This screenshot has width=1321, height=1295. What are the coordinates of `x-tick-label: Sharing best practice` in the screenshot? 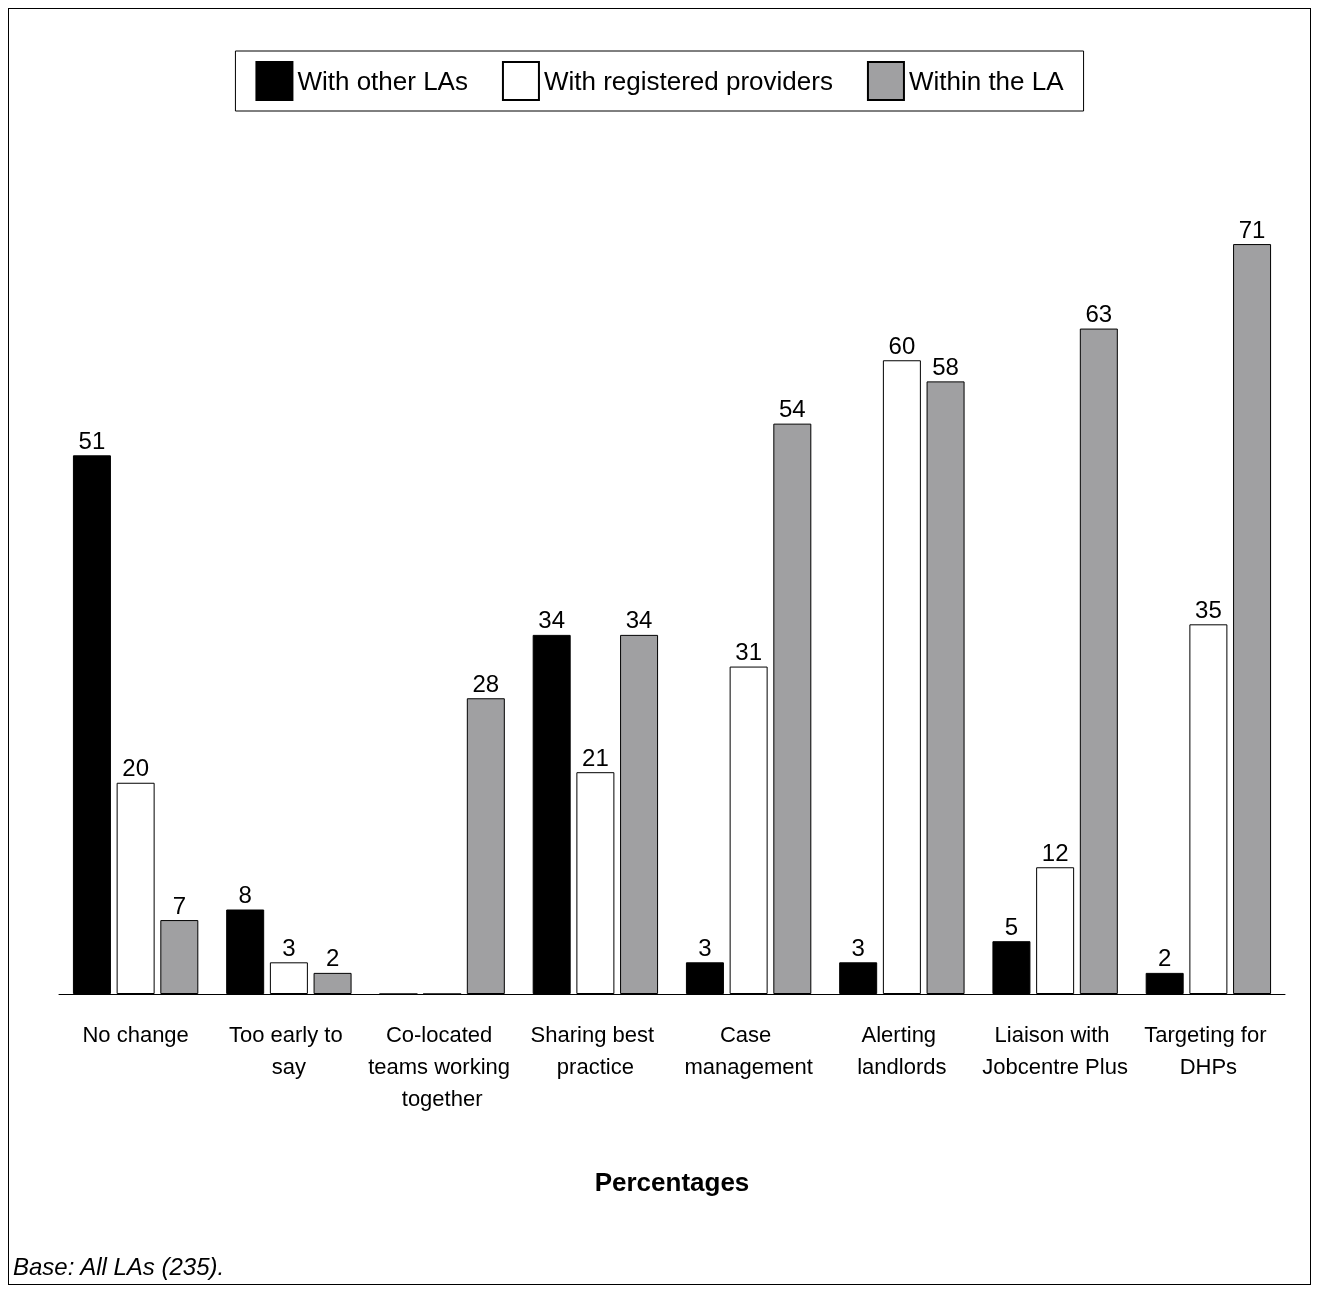 It's located at (595, 1050).